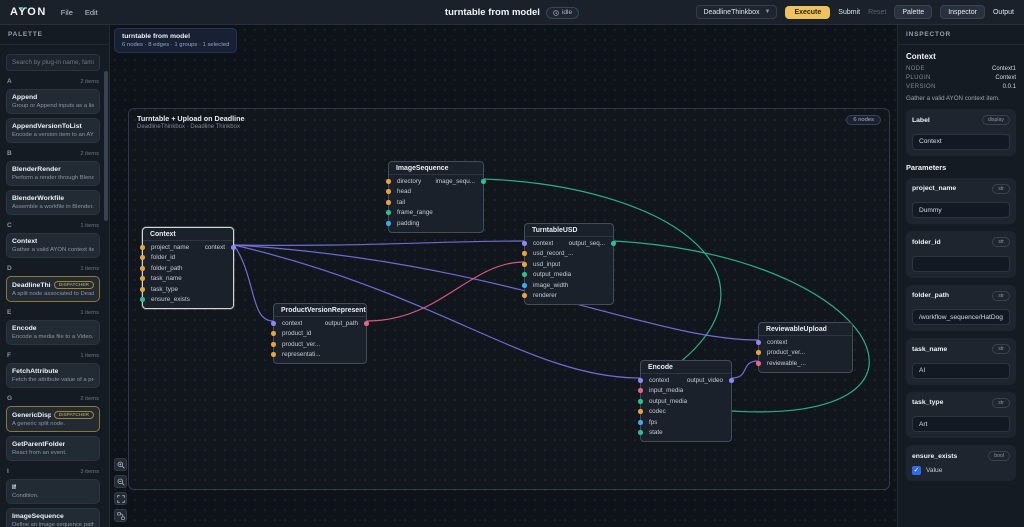  Describe the element at coordinates (366, 323) in the screenshot. I see `output-port-output_path` at that location.